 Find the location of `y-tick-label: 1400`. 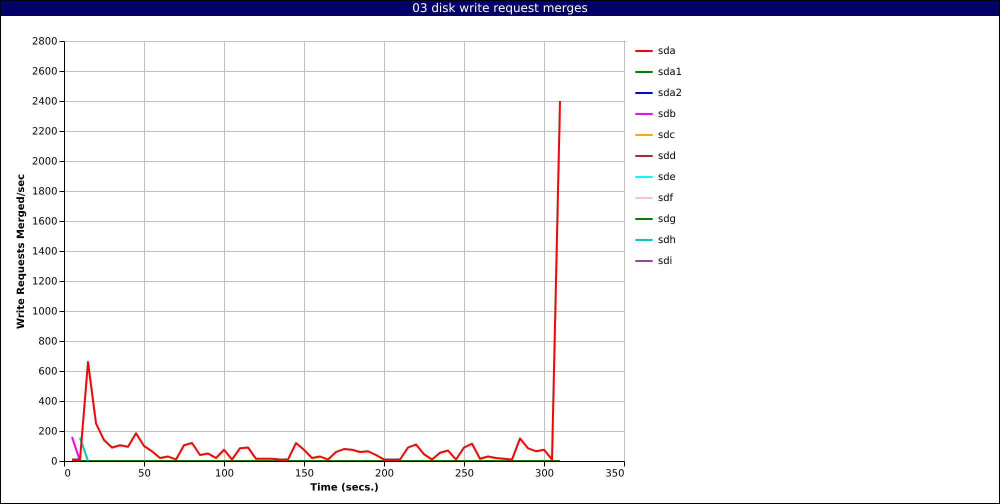

y-tick-label: 1400 is located at coordinates (45, 252).